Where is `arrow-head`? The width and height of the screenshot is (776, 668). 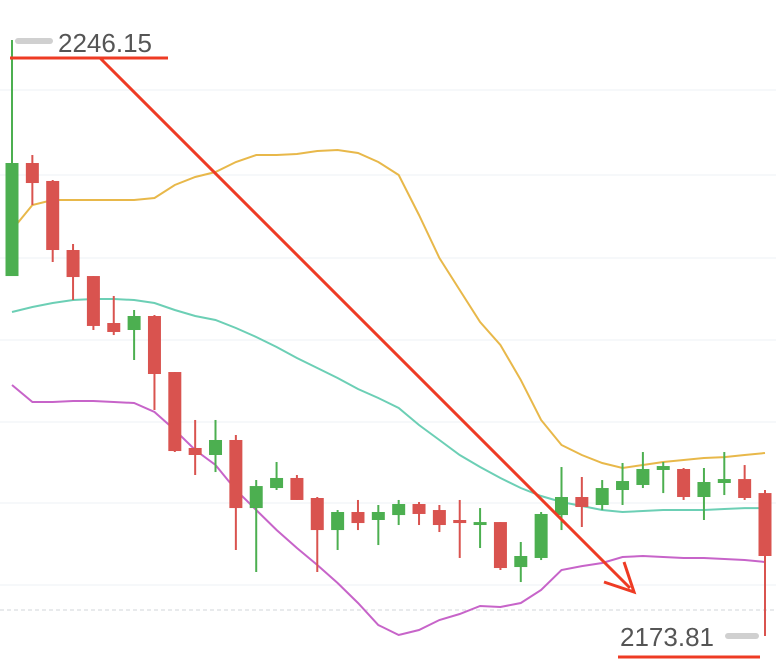 arrow-head is located at coordinates (620, 578).